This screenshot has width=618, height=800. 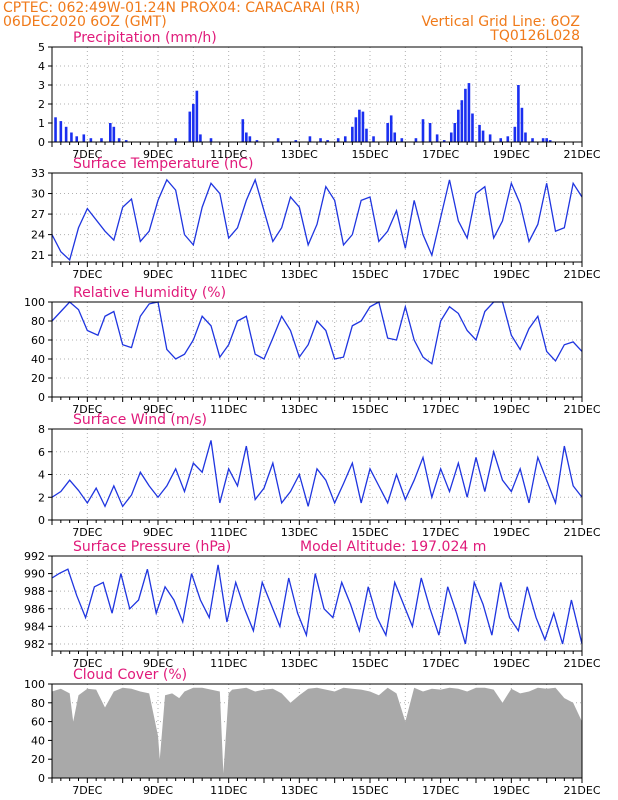 I want to click on y-tick-label: 5, so click(x=41, y=47).